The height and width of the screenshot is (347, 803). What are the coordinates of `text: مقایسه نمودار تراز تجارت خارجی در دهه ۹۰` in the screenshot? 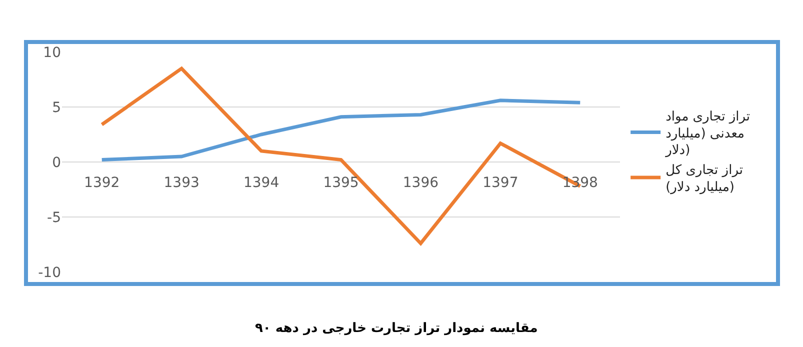 It's located at (396, 328).